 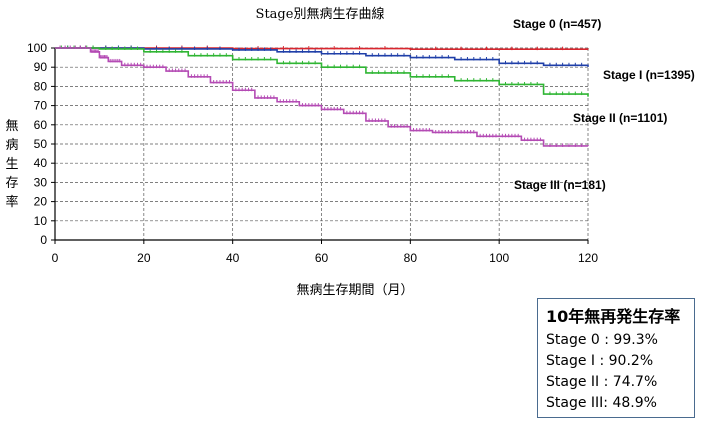 I want to click on summary-title: 10年無再発生存率, so click(x=613, y=316).